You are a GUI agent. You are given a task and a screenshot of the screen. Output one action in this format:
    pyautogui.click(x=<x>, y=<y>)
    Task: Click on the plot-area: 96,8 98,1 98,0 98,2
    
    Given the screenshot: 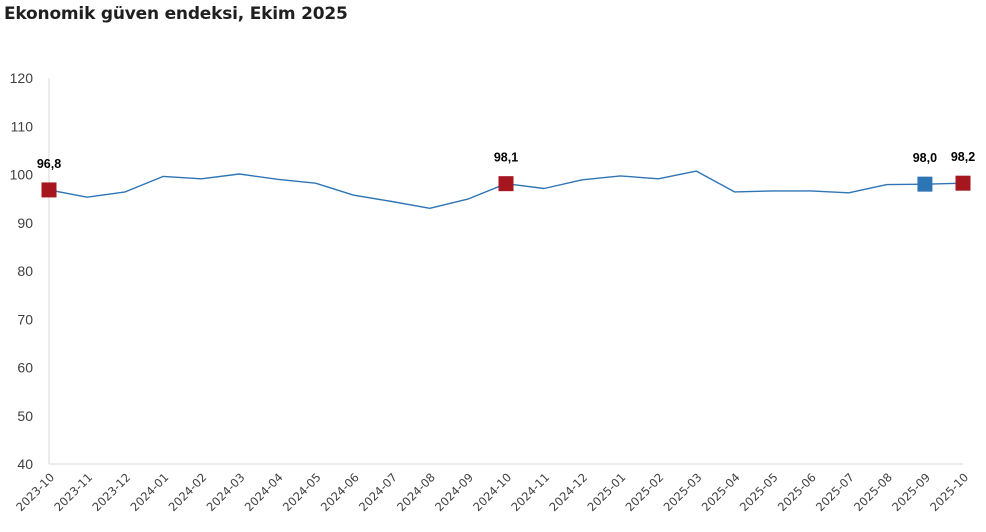 What is the action you would take?
    pyautogui.click(x=506, y=180)
    